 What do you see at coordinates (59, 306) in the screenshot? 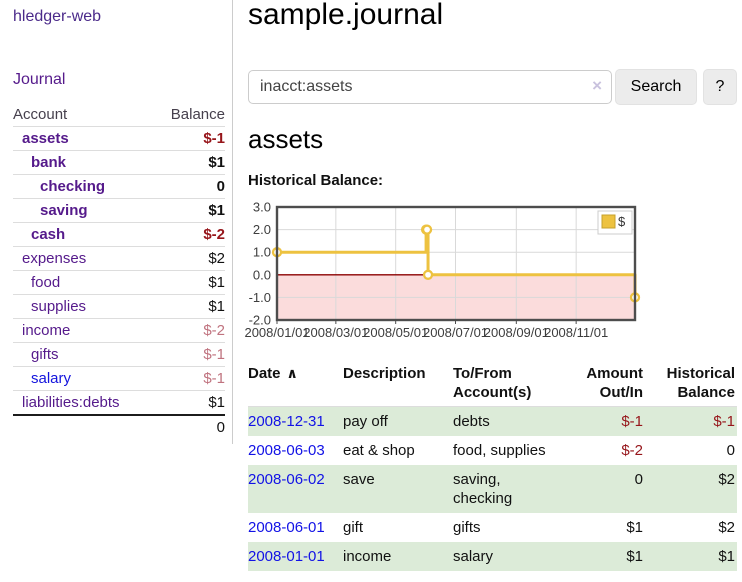
I see `account-link-supplies: supplies` at bounding box center [59, 306].